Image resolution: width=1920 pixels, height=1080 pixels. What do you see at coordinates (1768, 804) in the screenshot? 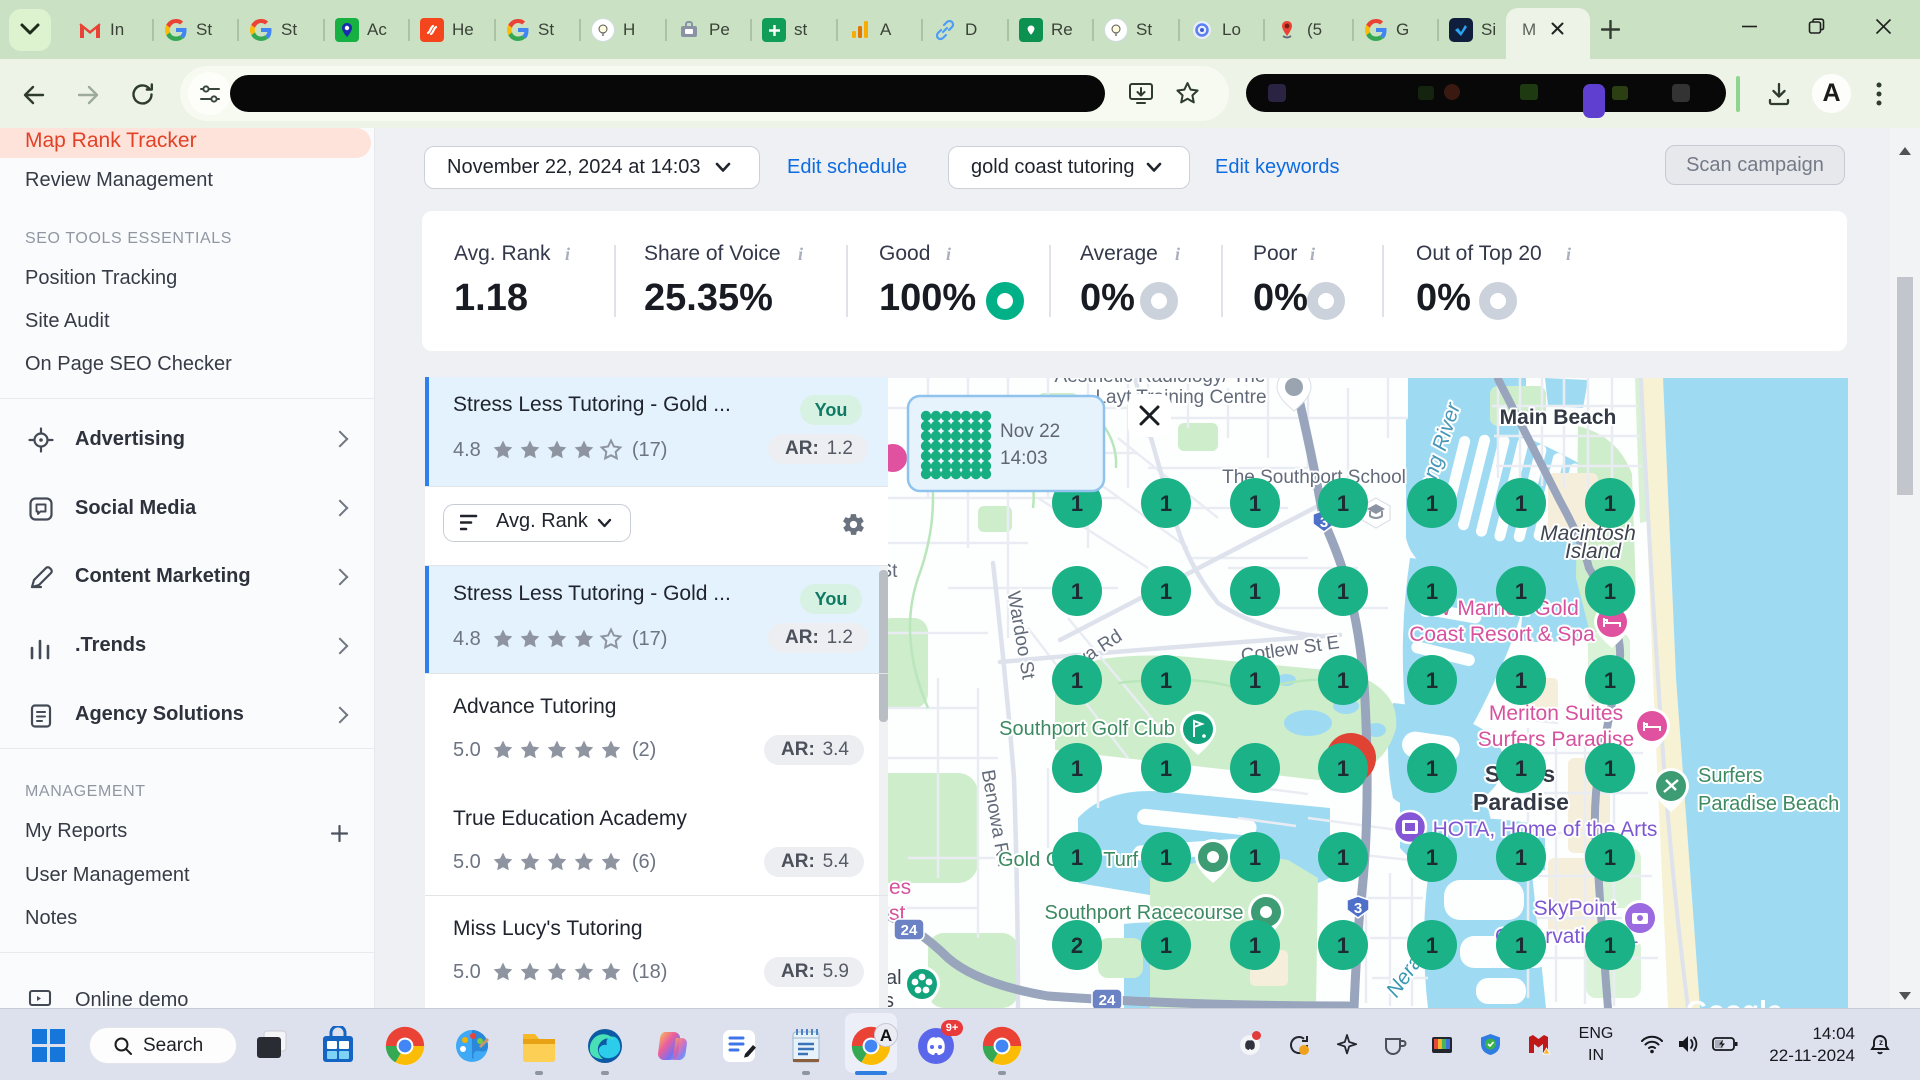
I see `svg-text: Paradise Beach` at bounding box center [1768, 804].